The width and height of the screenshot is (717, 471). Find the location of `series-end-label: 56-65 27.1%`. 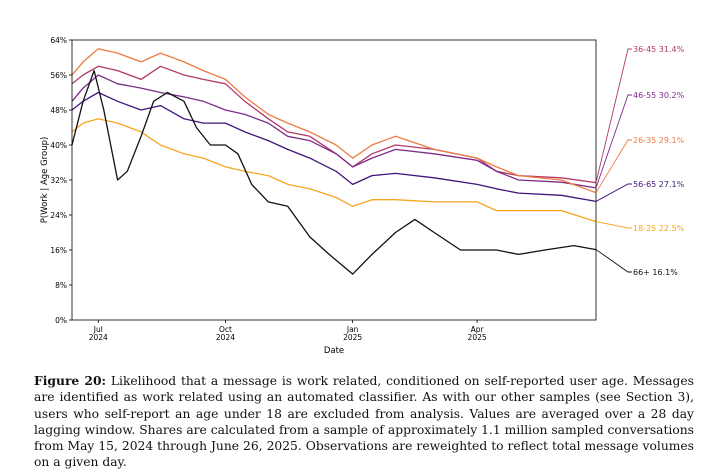

series-end-label: 56-65 27.1% is located at coordinates (659, 184).